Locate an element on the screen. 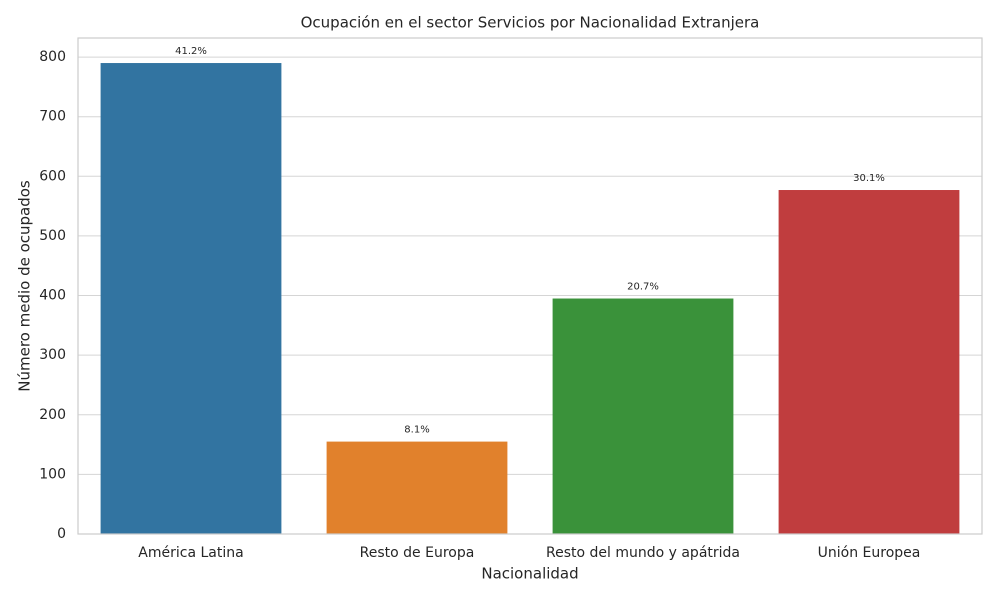 The width and height of the screenshot is (1000, 600). x-tick-label: Resto del mundo y apátrida is located at coordinates (643, 553).